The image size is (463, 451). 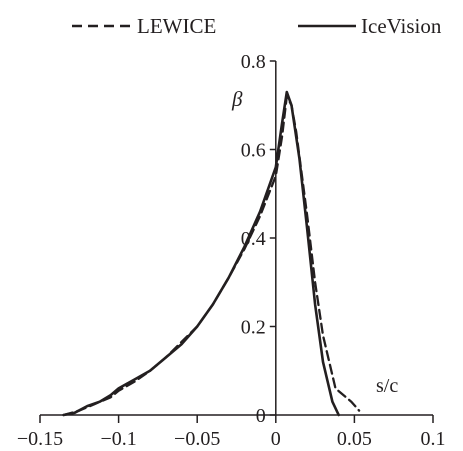 What do you see at coordinates (237, 99) in the screenshot?
I see `y-axis-label: β` at bounding box center [237, 99].